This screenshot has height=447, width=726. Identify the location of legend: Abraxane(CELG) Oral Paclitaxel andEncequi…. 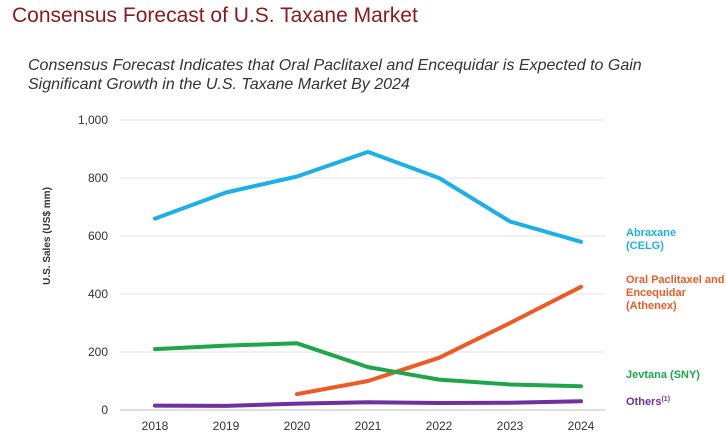
(675, 317).